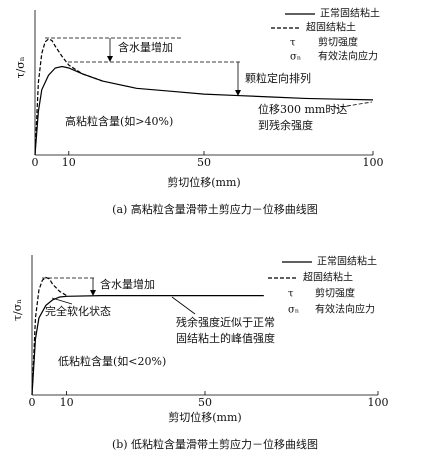 Image resolution: width=430 pixels, height=455 pixels. What do you see at coordinates (278, 78) in the screenshot?
I see `annotation: 颗粒定向排列` at bounding box center [278, 78].